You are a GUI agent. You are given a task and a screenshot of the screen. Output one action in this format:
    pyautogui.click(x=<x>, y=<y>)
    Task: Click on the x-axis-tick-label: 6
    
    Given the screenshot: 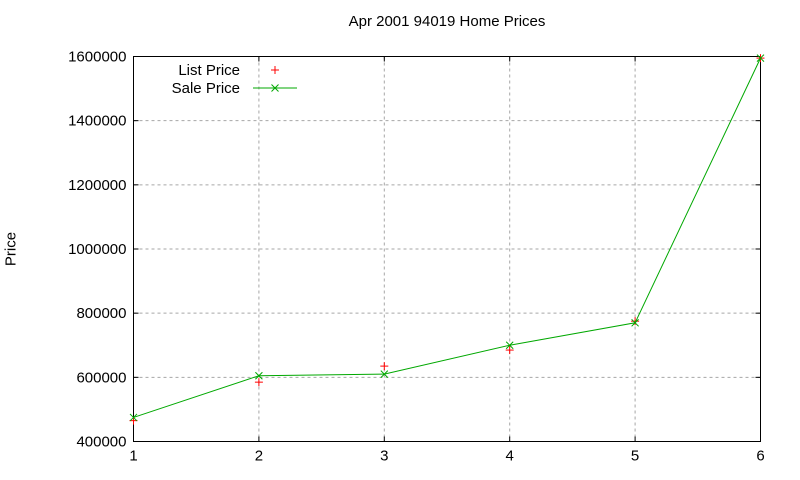 What is the action you would take?
    pyautogui.click(x=760, y=456)
    